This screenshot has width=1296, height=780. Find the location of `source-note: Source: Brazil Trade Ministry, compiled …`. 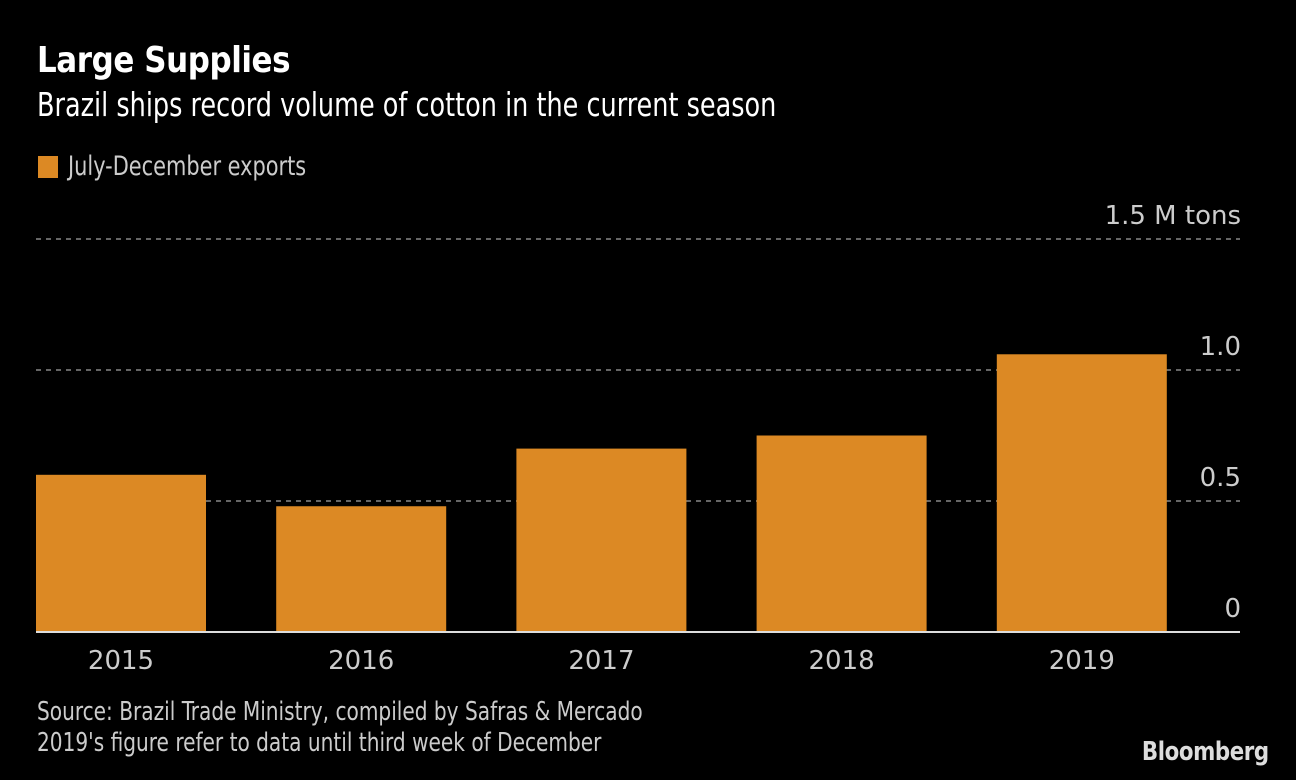

source-note: Source: Brazil Trade Ministry, compiled … is located at coordinates (340, 728).